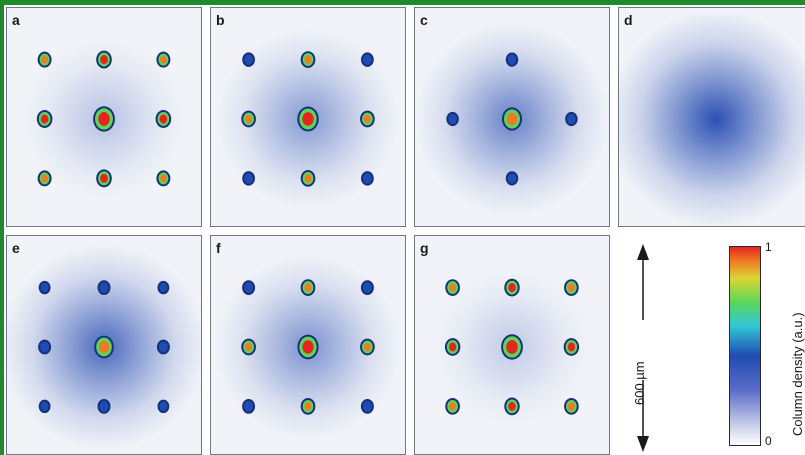 This screenshot has height=455, width=805. I want to click on colorbar-label: Column density (a.u.), so click(797, 374).